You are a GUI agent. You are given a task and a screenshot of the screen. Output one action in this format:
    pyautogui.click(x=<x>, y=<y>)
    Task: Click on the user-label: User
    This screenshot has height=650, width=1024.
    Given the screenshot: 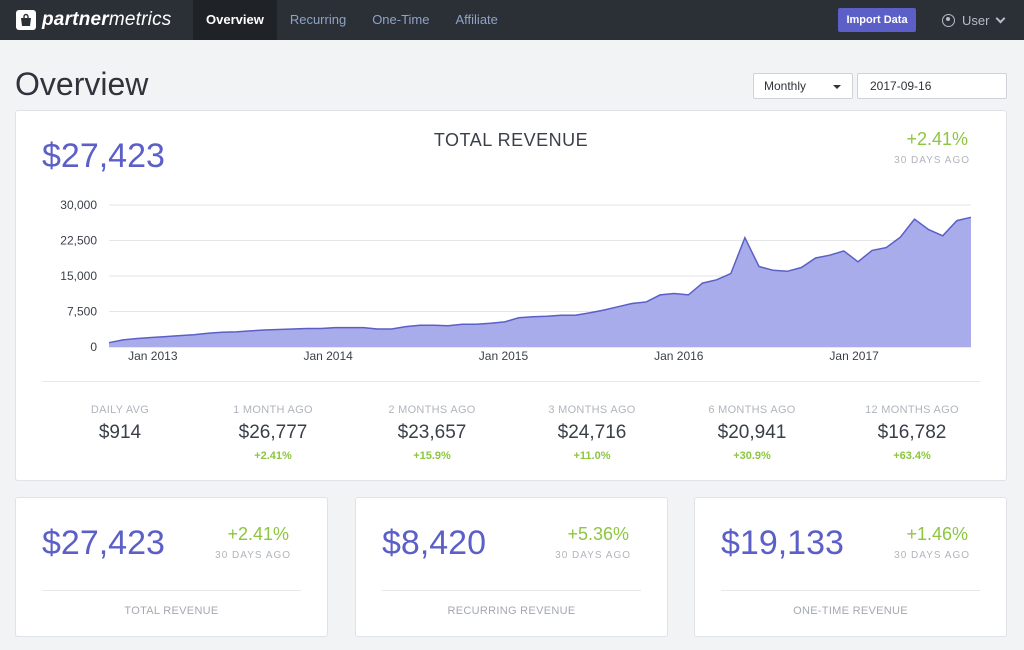 What is the action you would take?
    pyautogui.click(x=976, y=20)
    